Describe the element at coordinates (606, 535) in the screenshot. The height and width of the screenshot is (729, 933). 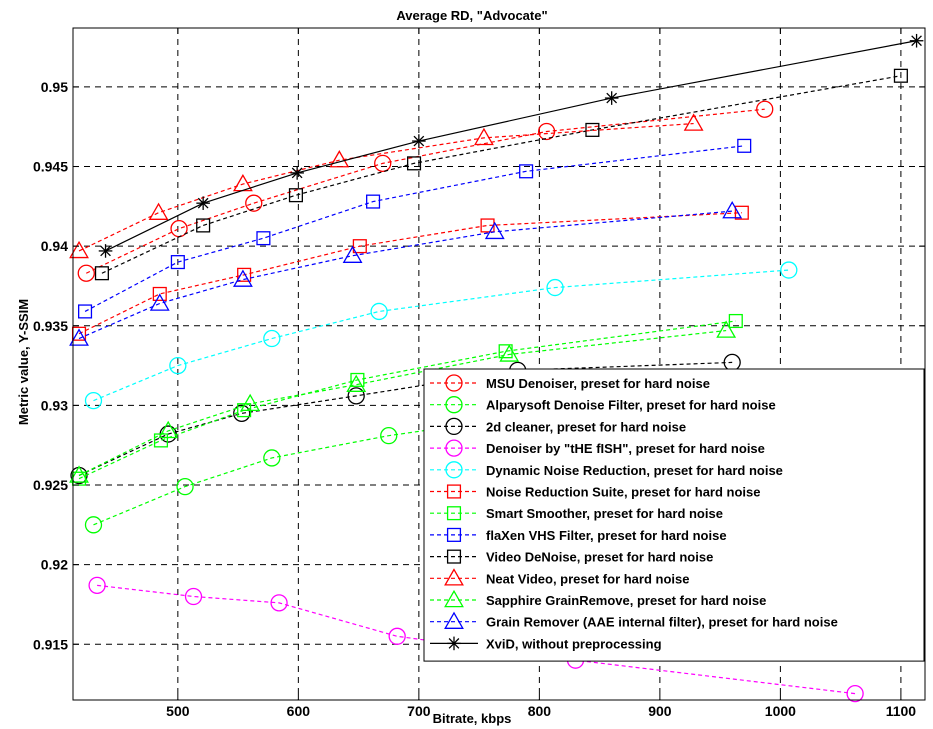
I see `legend-label: flaXen VHS Filter, preset for hard noise` at that location.